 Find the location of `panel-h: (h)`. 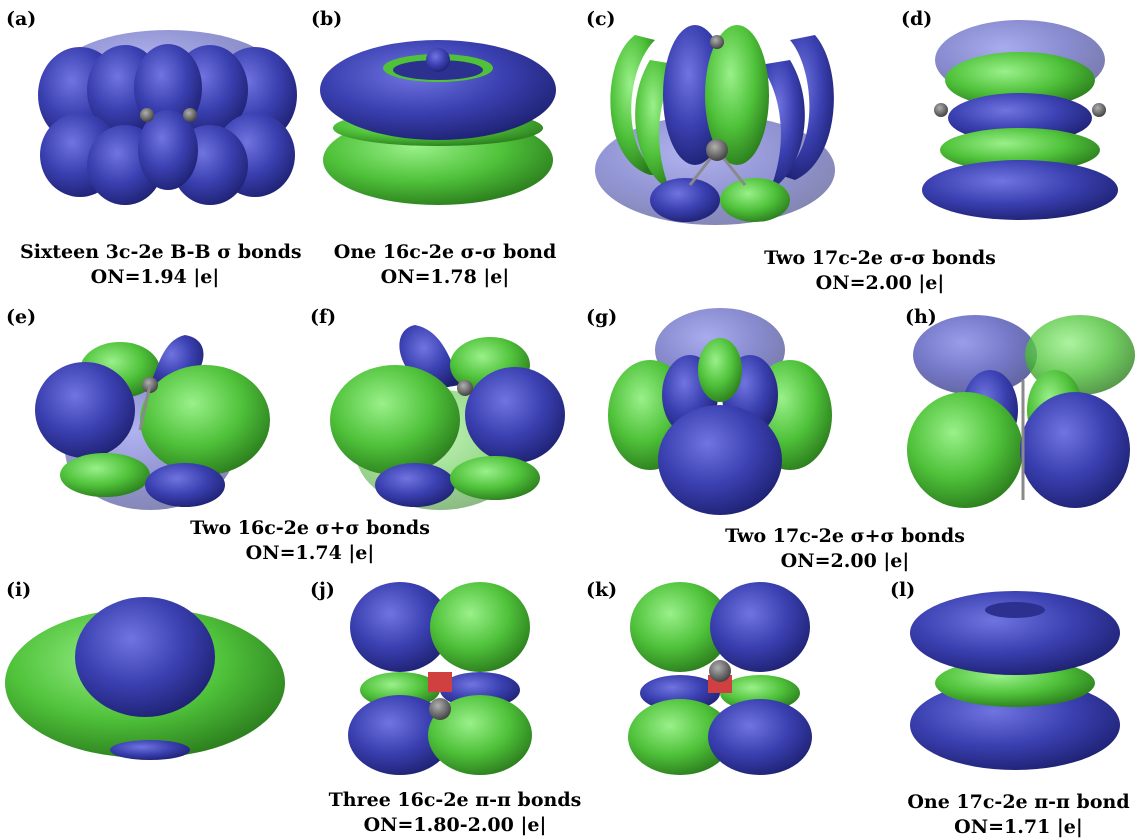

panel-h: (h) is located at coordinates (1016, 407).